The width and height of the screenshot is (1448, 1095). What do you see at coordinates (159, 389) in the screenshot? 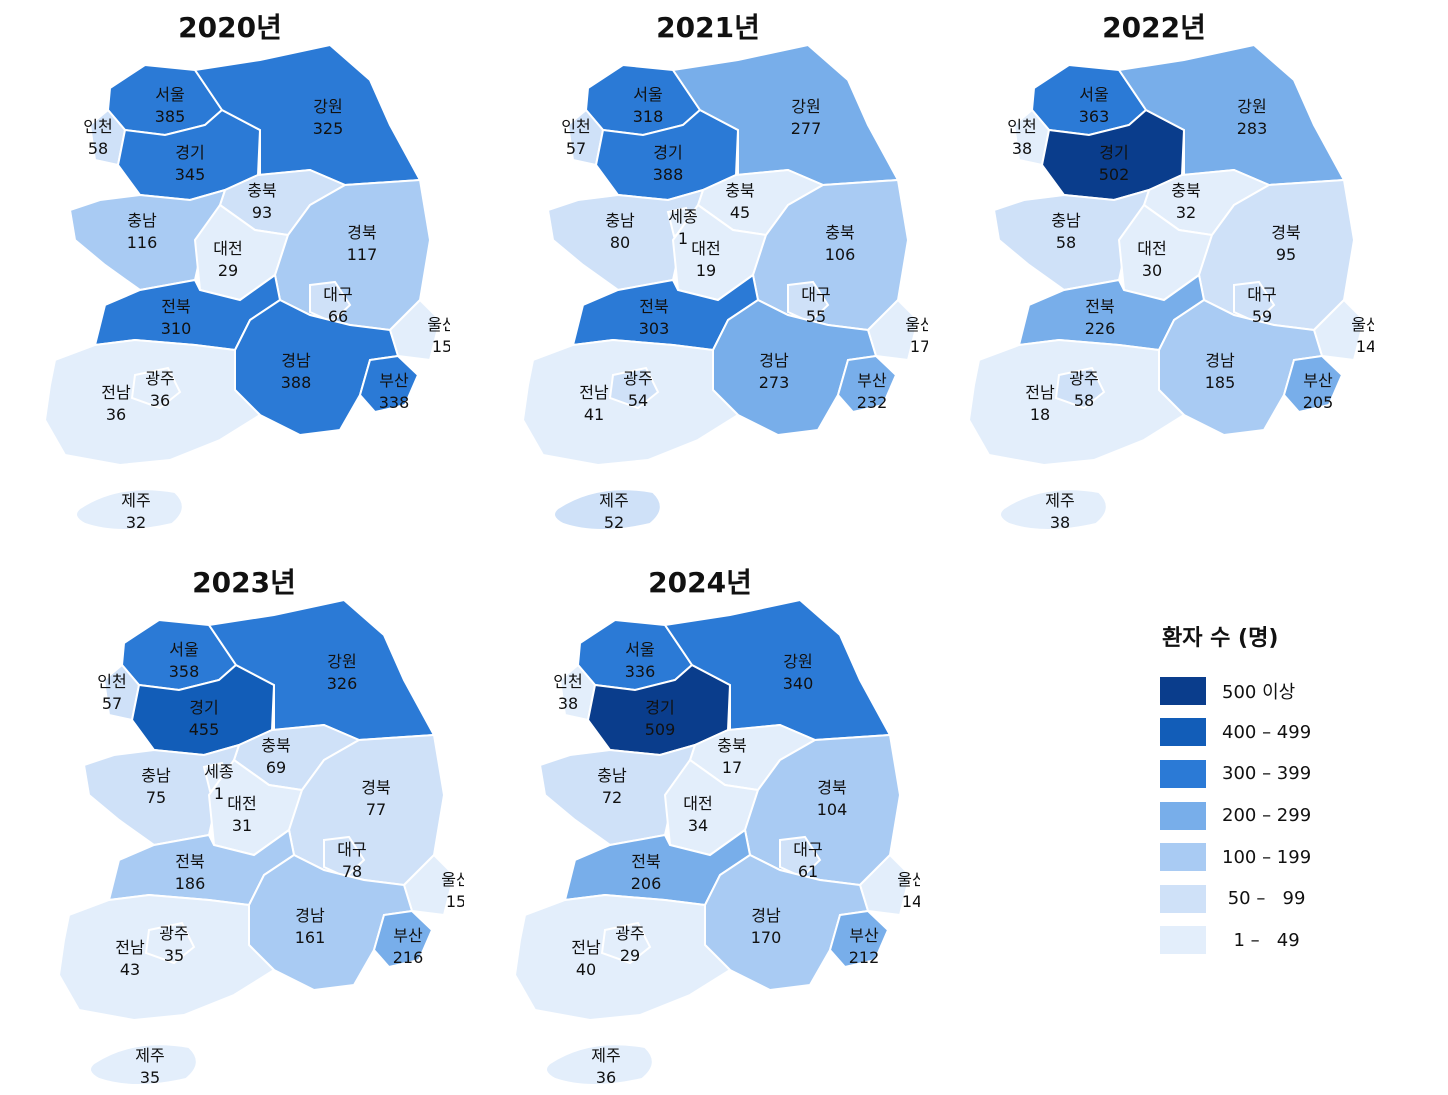
I see `region-label-gwangju: 광주 36` at bounding box center [159, 389].